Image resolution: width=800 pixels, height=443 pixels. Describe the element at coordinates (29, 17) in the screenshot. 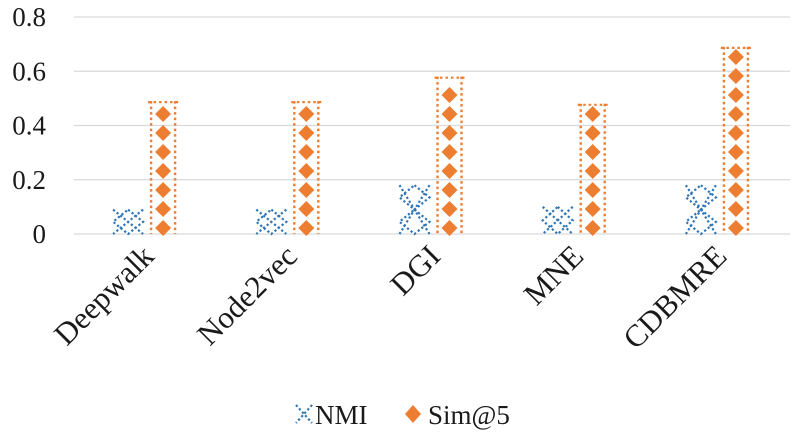

I see `y-tick-label-4: 0.8` at that location.